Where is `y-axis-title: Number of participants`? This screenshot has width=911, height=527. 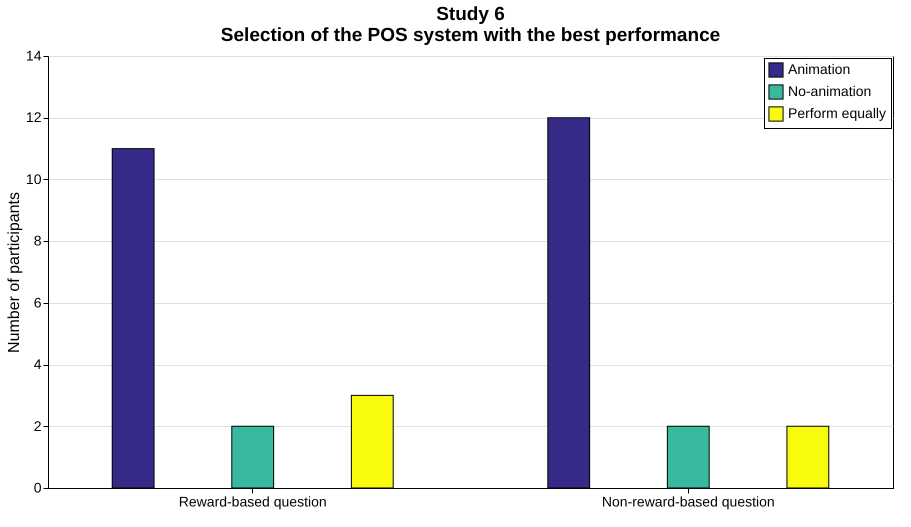
y-axis-title: Number of participants is located at coordinates (14, 272).